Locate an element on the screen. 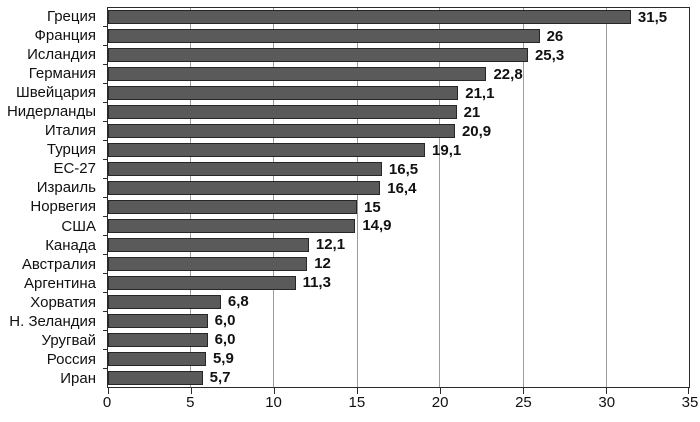 The height and width of the screenshot is (422, 700). value-axis-labels: 0 5 10 15 20 25 30 35 is located at coordinates (401, 404).